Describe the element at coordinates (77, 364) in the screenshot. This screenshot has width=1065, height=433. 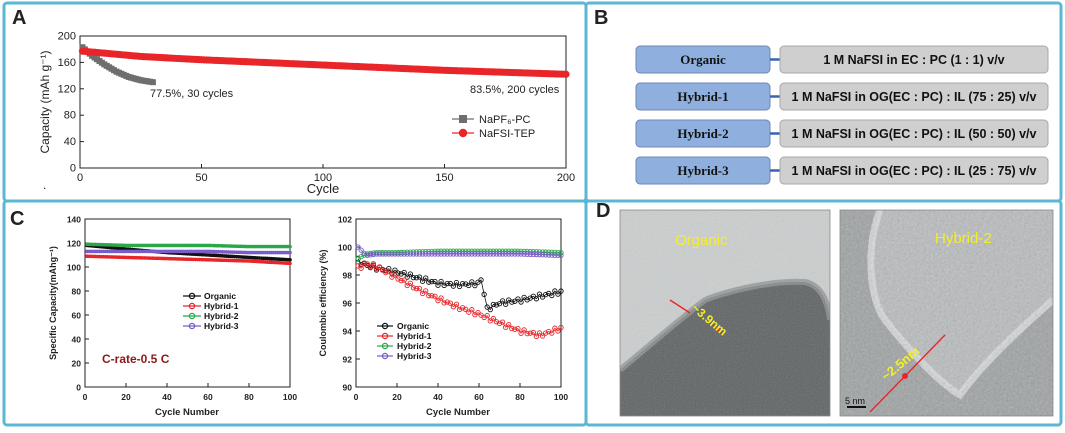
I see `y-tick-label: 20` at that location.